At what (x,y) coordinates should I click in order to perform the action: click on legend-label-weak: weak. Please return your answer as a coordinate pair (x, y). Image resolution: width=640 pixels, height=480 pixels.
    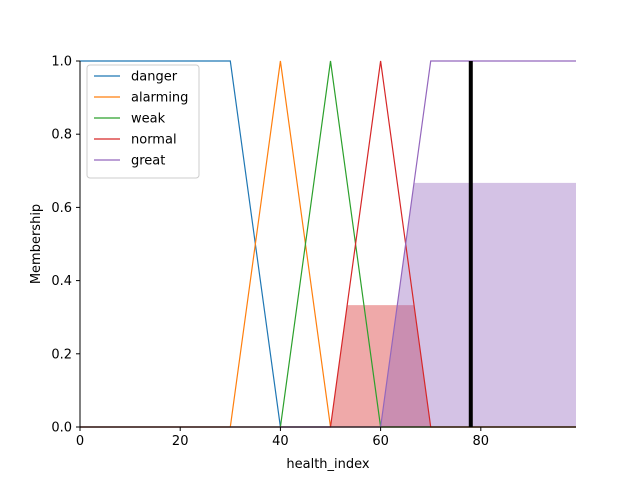
    Looking at the image, I should click on (148, 119).